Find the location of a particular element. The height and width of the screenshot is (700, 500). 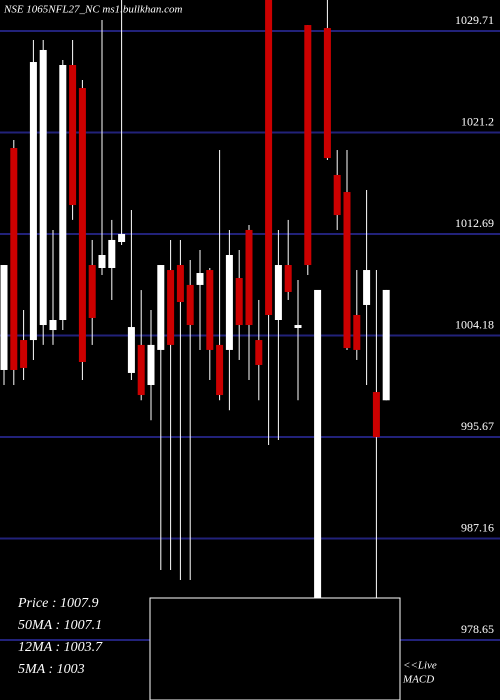

y-tick-label: 987.16 is located at coordinates (477, 527).